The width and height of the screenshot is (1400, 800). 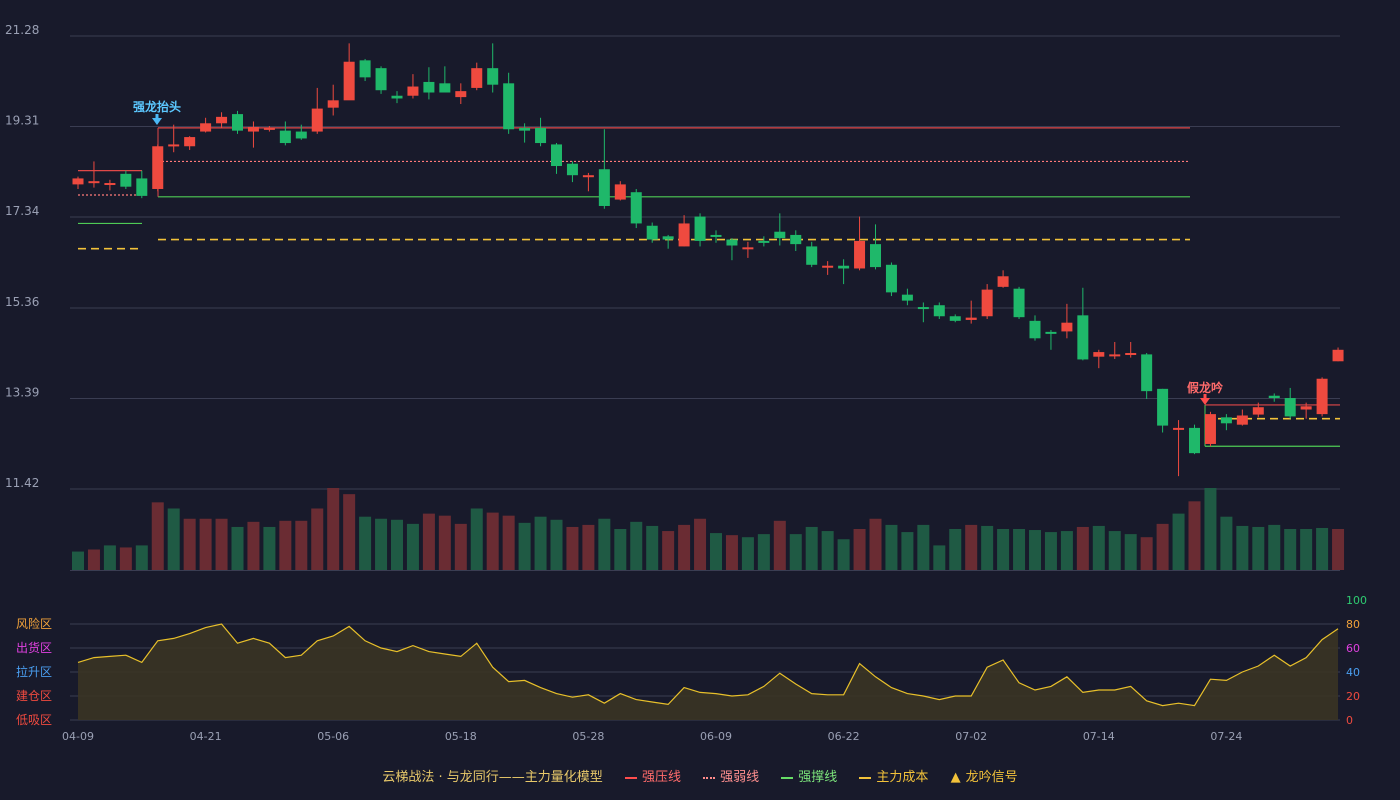 What do you see at coordinates (34, 720) in the screenshot?
I see `risk-zone-label: 低吸区` at bounding box center [34, 720].